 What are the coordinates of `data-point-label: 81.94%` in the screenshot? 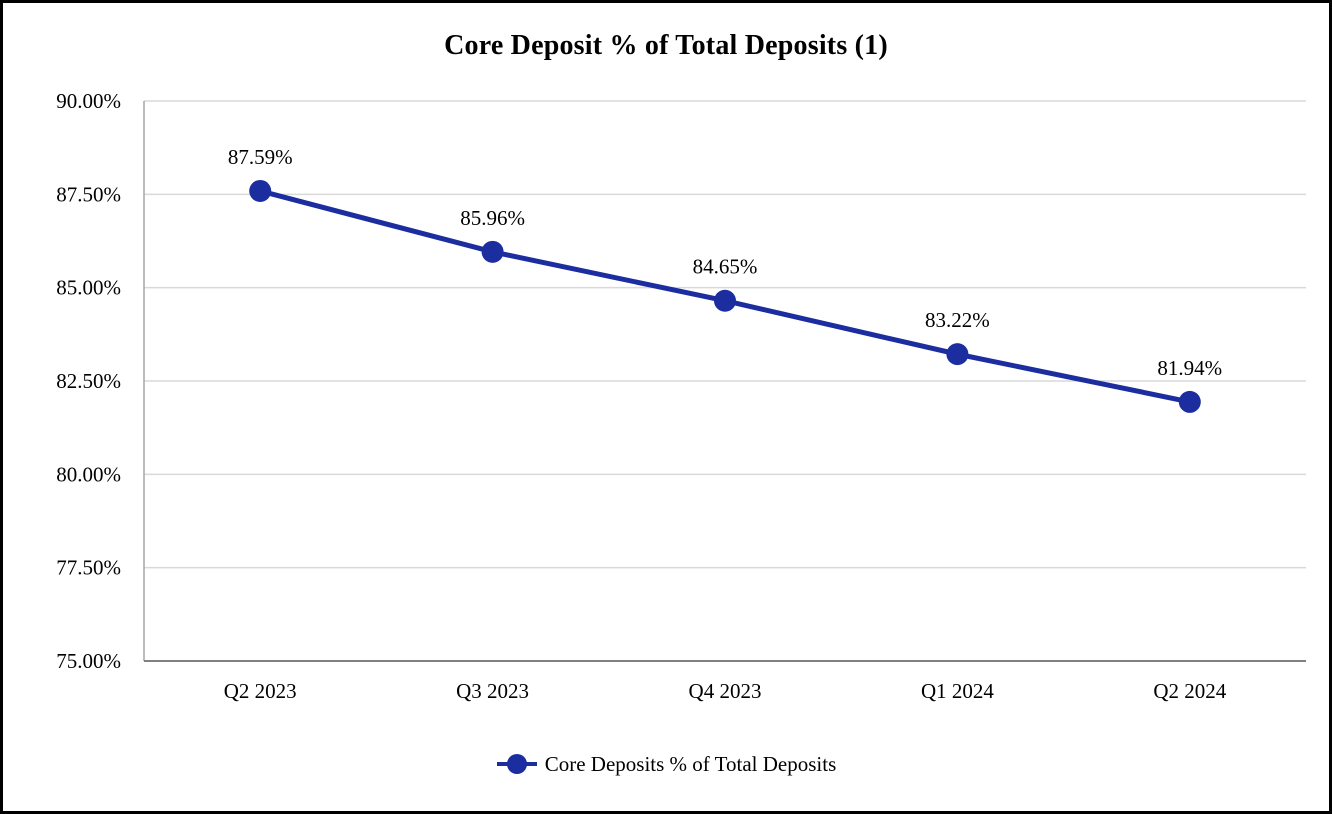 It's located at (1189, 368).